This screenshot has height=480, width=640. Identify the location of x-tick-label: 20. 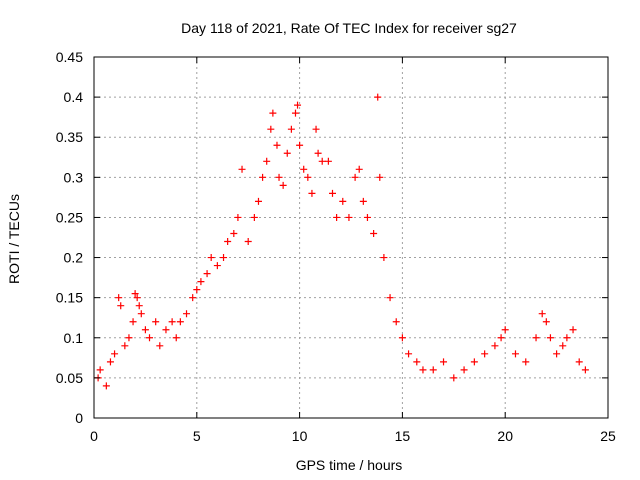
(505, 436).